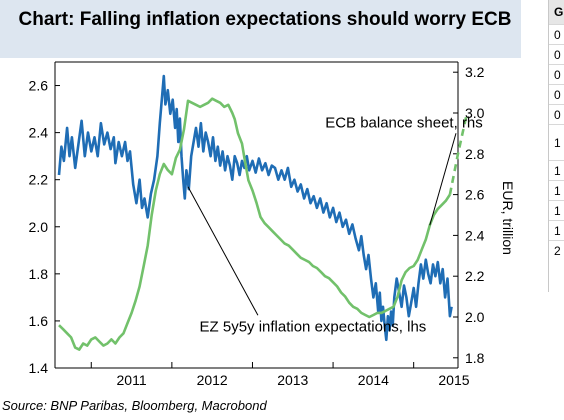 This screenshot has height=420, width=564. What do you see at coordinates (508, 218) in the screenshot?
I see `right-axis-title: EUR, trillion` at bounding box center [508, 218].